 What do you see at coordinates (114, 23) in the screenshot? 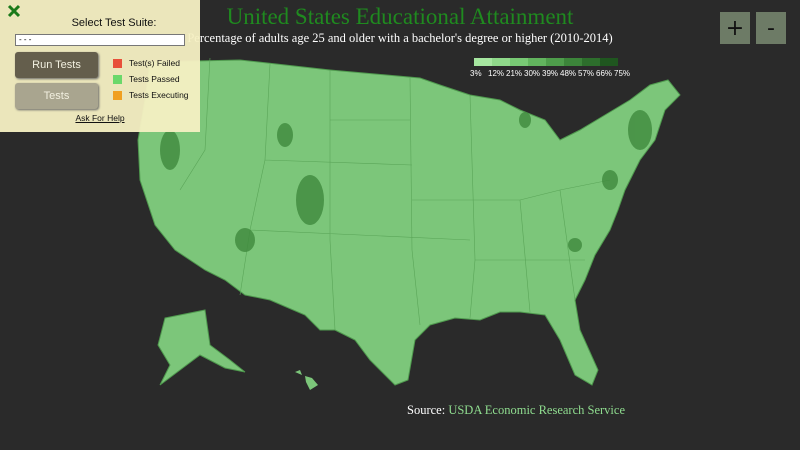
I see `panel-heading: Select Test Suite:` at bounding box center [114, 23].